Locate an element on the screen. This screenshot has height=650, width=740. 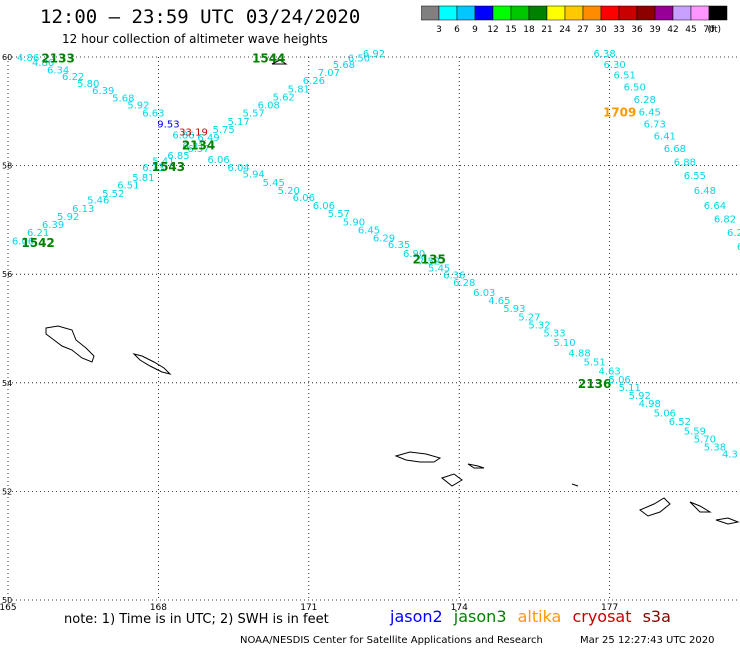
wave-height-value: 5.51 is located at coordinates (594, 362).